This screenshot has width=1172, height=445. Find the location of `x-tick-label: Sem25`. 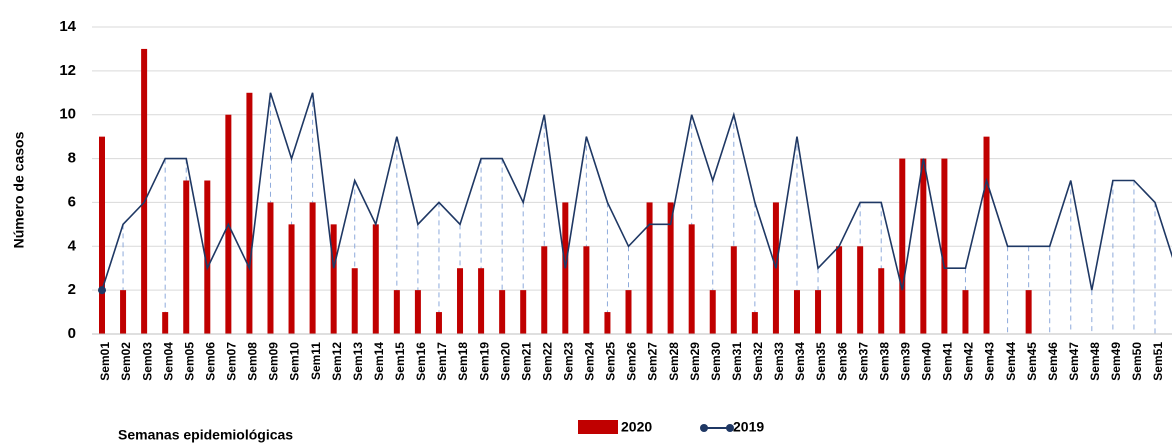

x-tick-label: Sem25 is located at coordinates (611, 361).